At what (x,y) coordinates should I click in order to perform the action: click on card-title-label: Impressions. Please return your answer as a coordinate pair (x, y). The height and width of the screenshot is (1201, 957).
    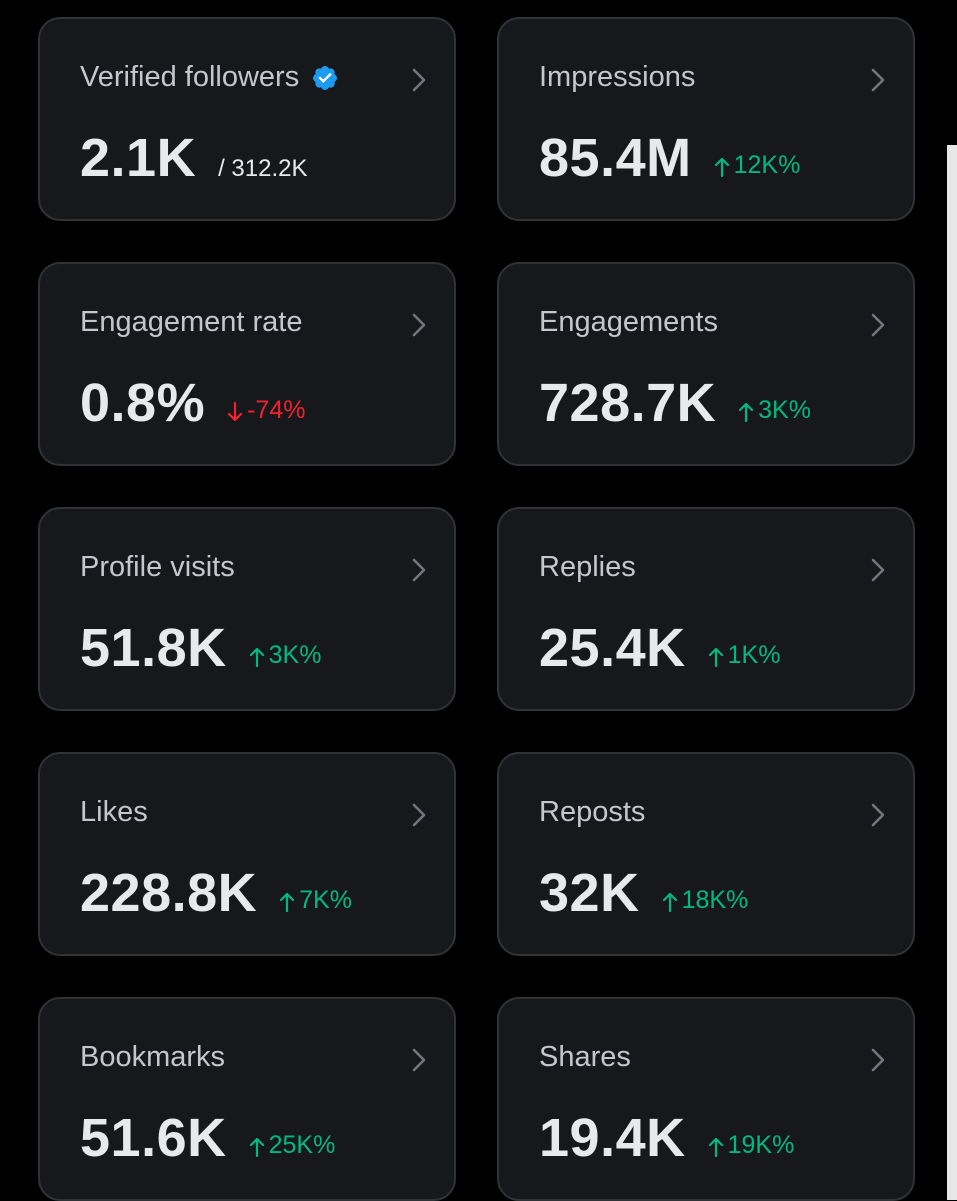
    Looking at the image, I should click on (617, 77).